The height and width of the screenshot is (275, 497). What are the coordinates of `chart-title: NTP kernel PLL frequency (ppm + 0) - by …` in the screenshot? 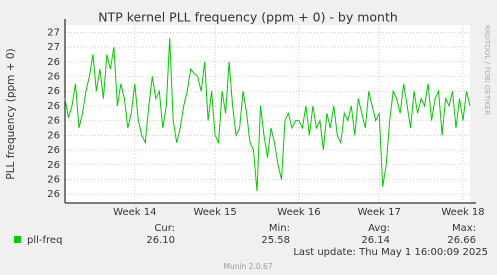 It's located at (248, 17).